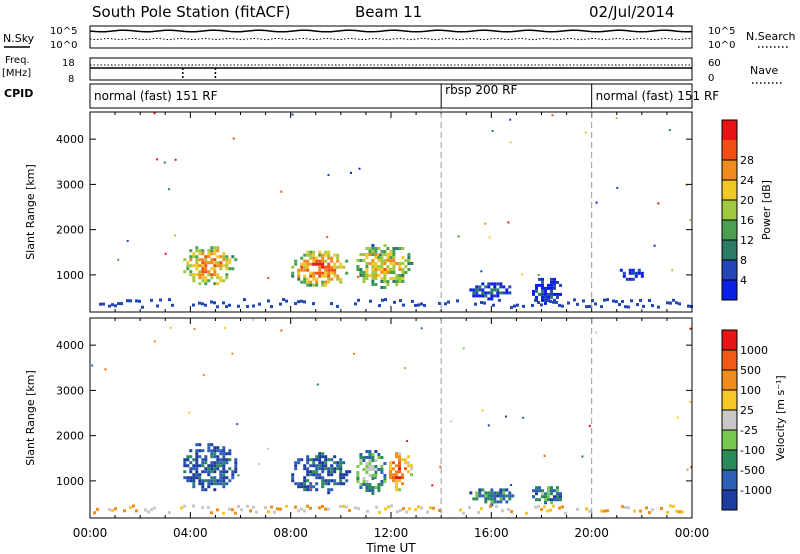 This screenshot has width=800, height=554. I want to click on ytick-label-0: 1000, so click(70, 275).